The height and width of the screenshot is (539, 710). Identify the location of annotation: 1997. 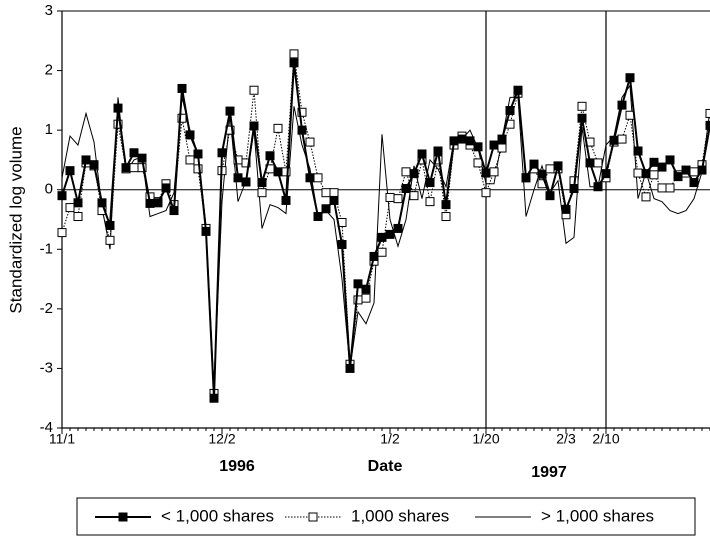
(549, 472).